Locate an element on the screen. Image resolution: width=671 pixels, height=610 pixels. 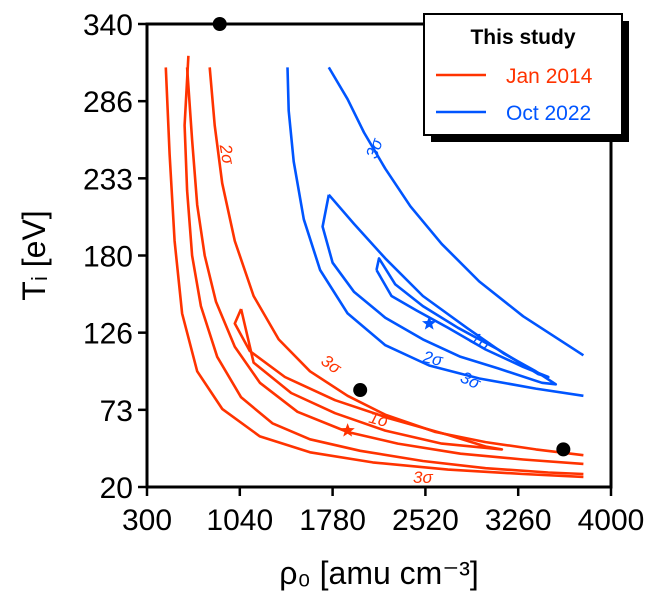
contour-label-2: 1σ is located at coordinates (379, 420).